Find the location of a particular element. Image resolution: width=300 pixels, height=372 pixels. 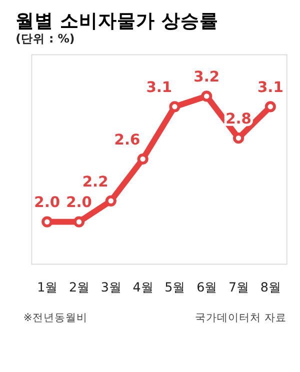

data-label: 2.6 is located at coordinates (127, 139).